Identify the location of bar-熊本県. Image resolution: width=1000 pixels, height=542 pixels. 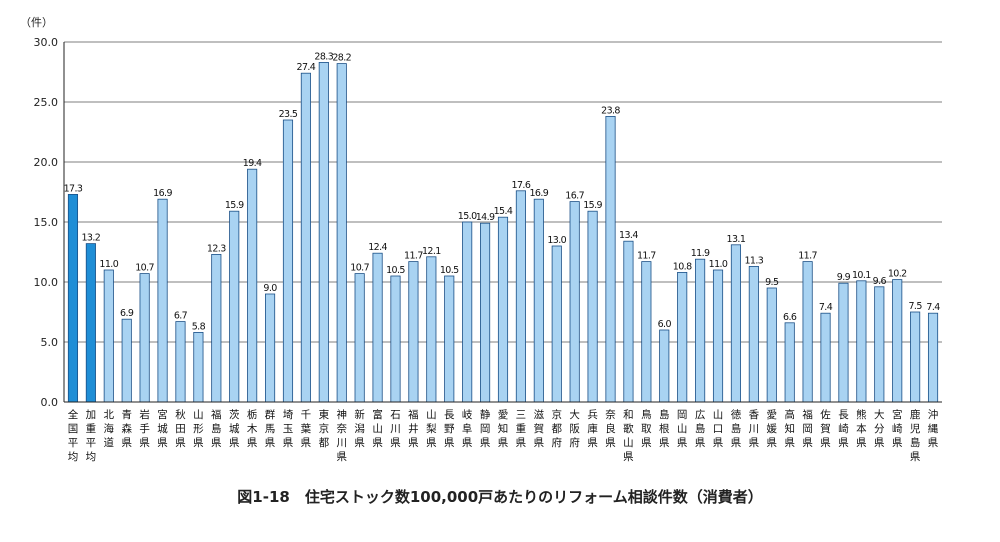
(861, 341).